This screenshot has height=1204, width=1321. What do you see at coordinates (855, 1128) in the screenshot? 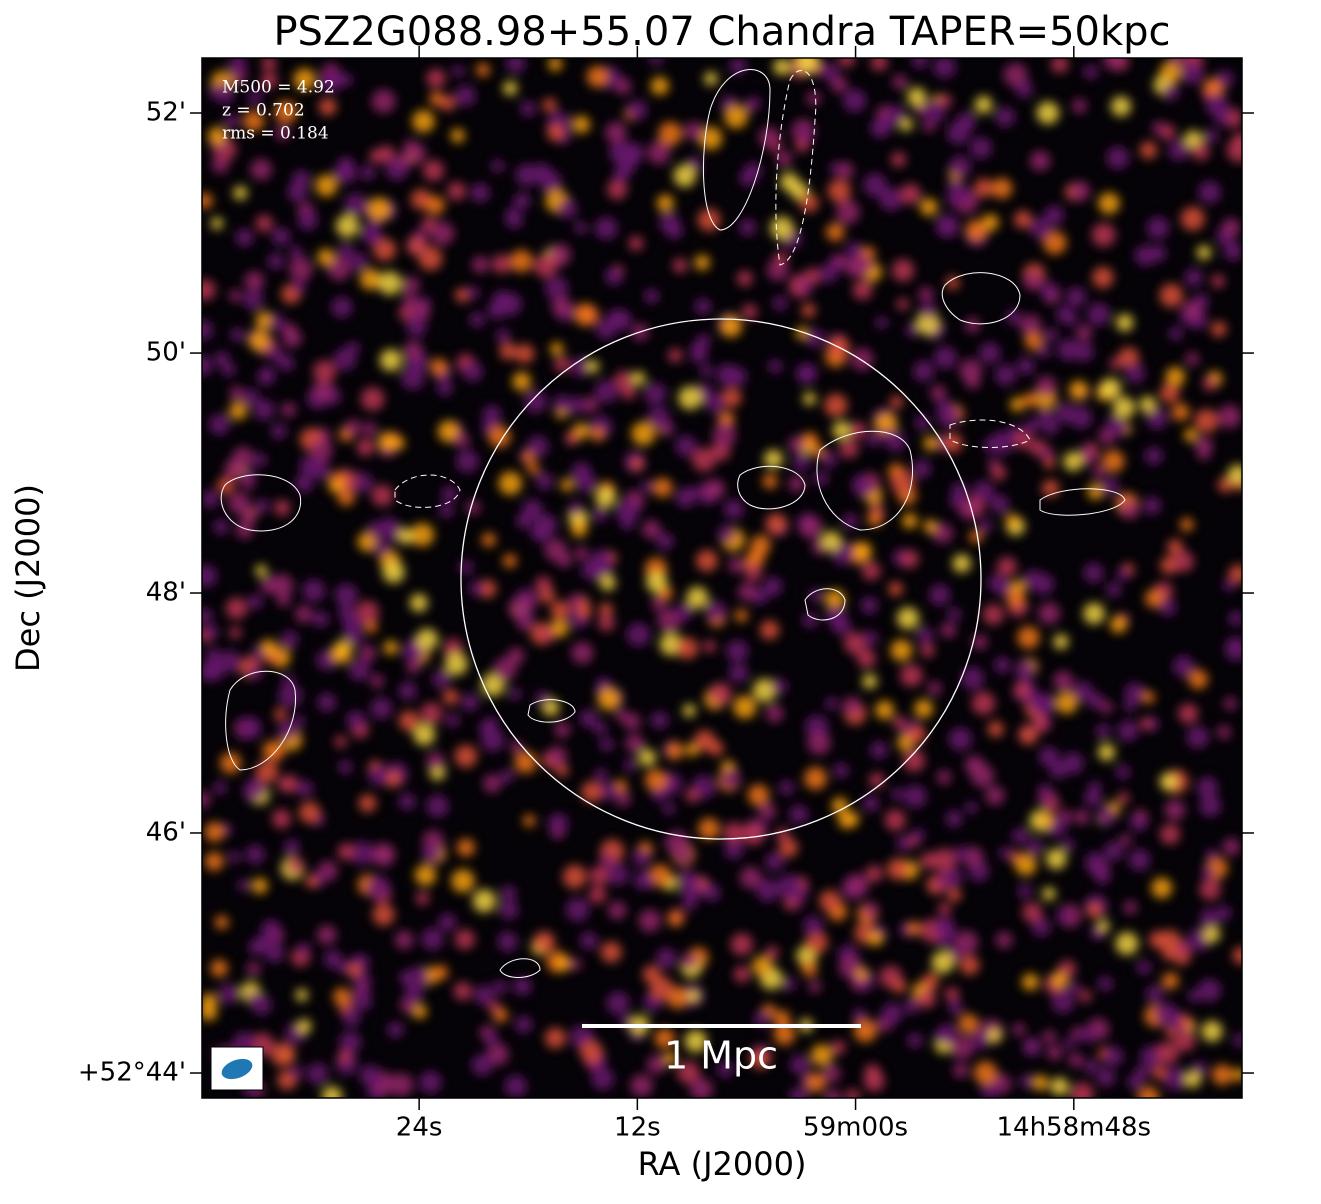
I see `x-tick-label: 59m00s` at bounding box center [855, 1128].